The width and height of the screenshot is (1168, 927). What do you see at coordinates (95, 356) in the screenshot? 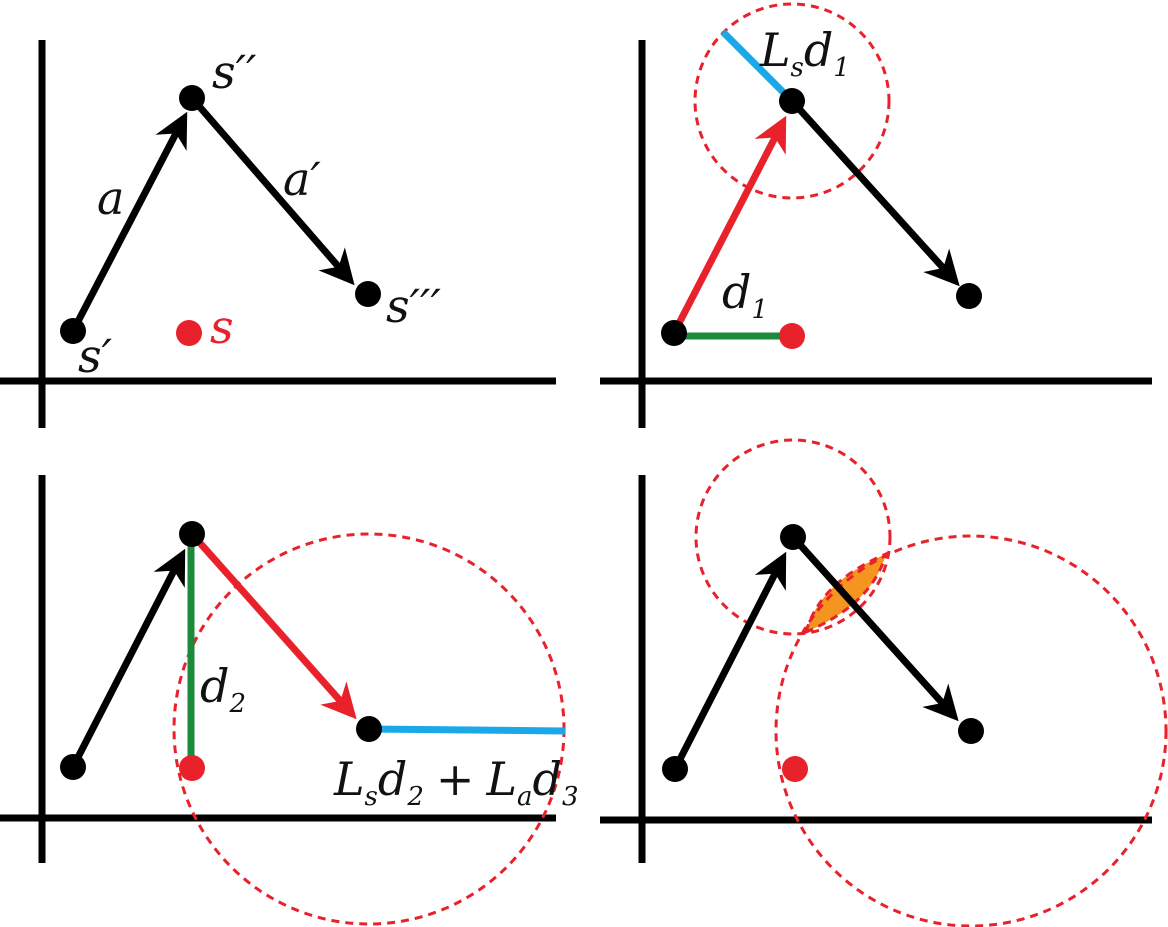
I see `label-s-prime: s′` at bounding box center [95, 356].